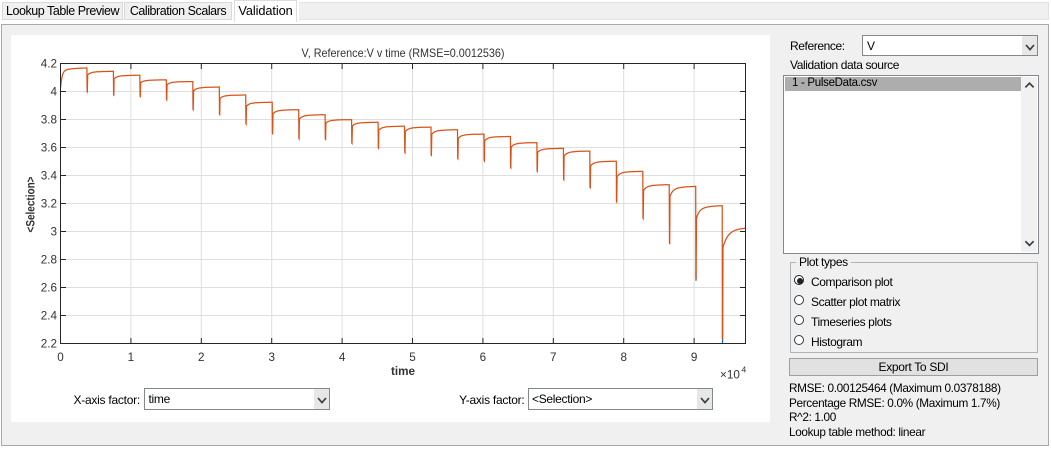 Image resolution: width=1051 pixels, height=451 pixels. Describe the element at coordinates (49, 344) in the screenshot. I see `svg-text: 2.2` at that location.